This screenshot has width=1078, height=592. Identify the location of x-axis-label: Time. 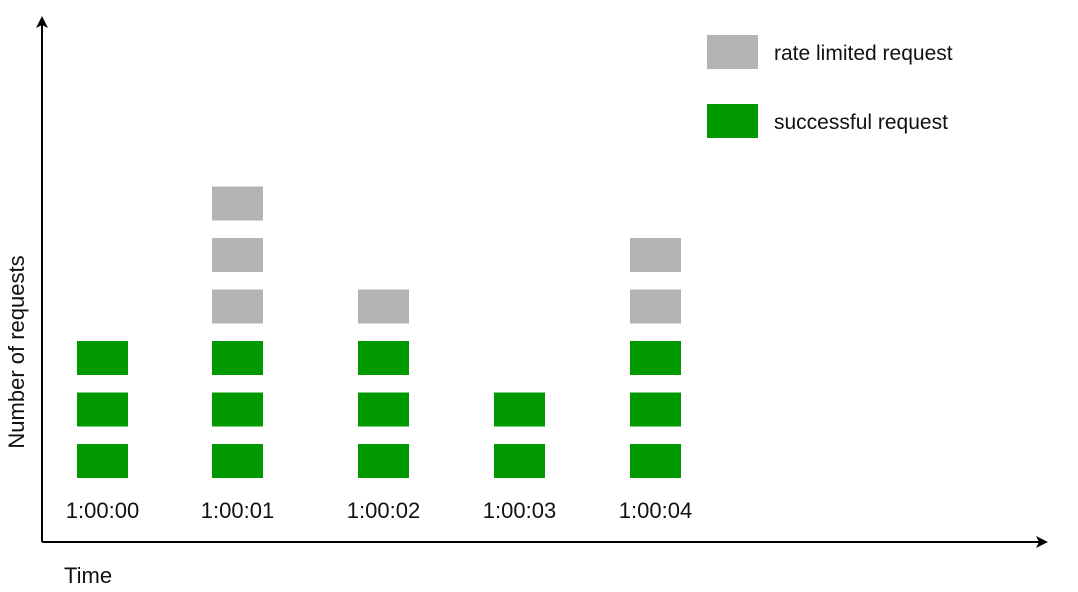
(88, 575).